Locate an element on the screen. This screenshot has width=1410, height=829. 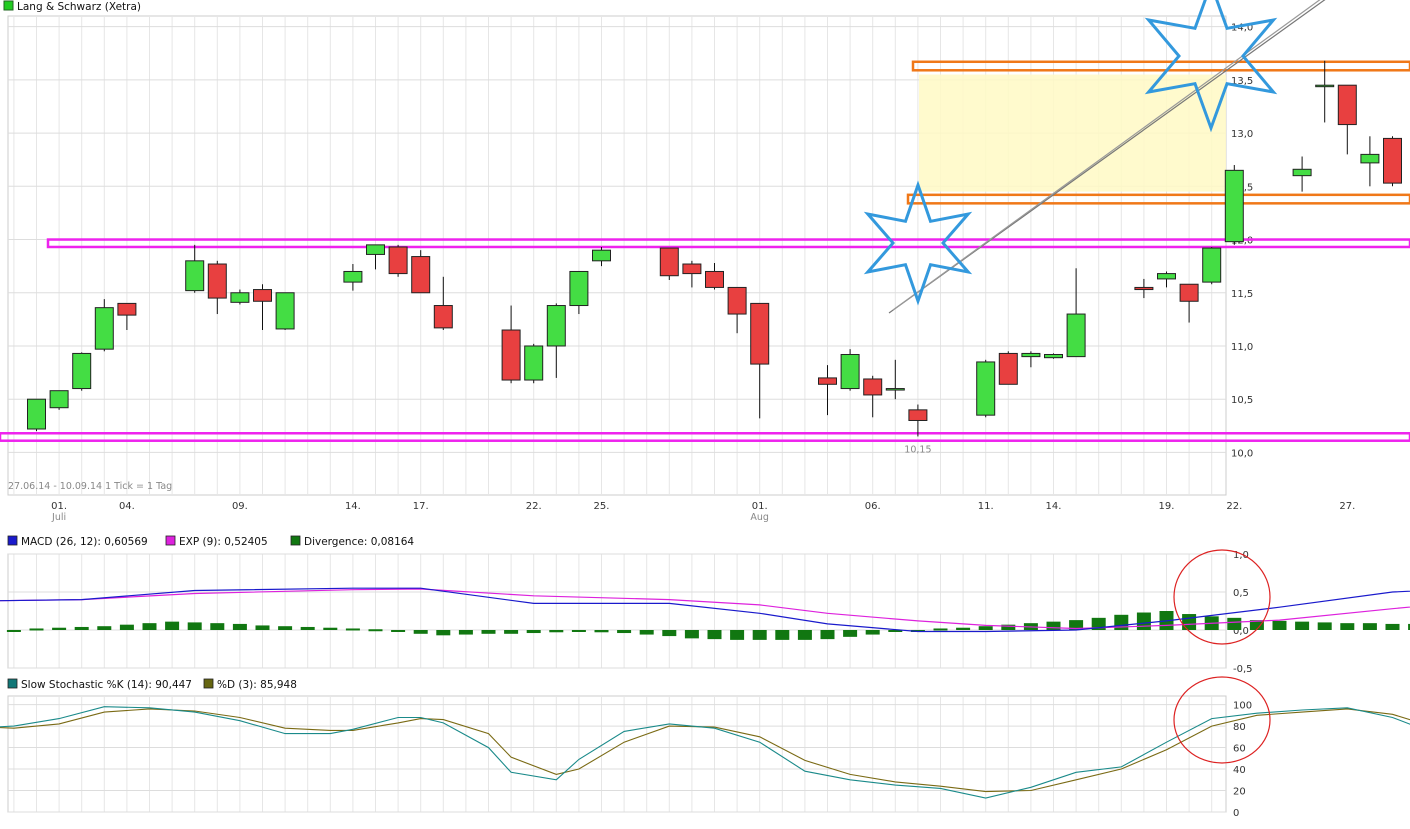
macd-y-tick: 1,0 is located at coordinates (1241, 555).